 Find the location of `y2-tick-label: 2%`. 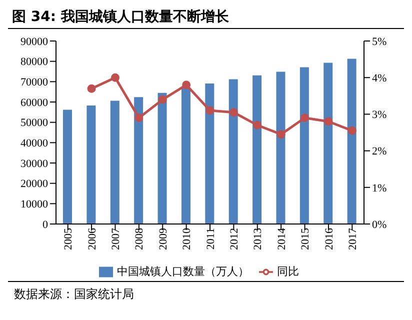

y2-tick-label: 2% is located at coordinates (379, 152).